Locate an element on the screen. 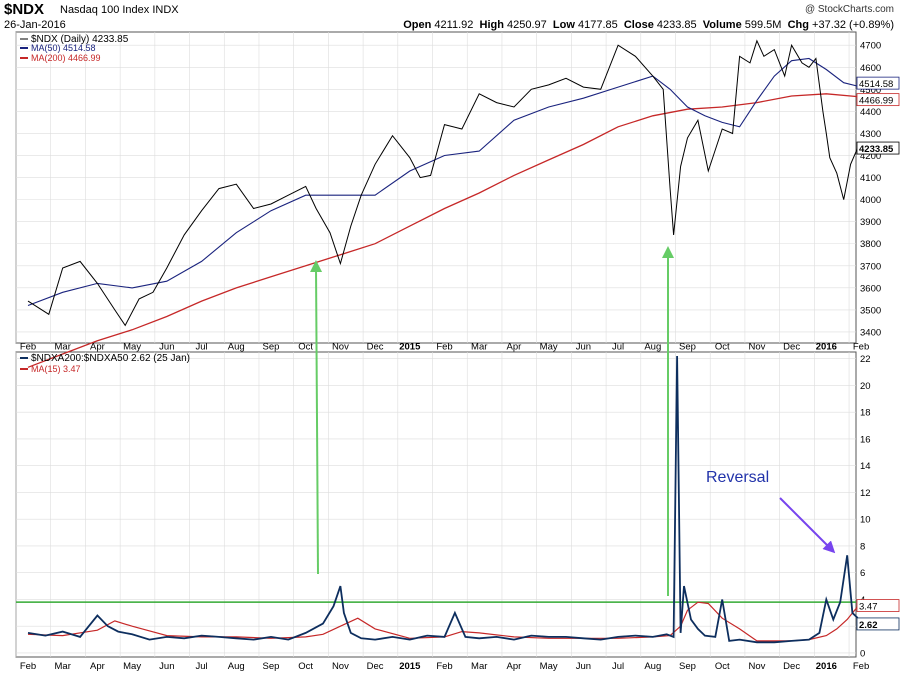 The height and width of the screenshot is (675, 900). close-tag: 4233.85 is located at coordinates (876, 149).